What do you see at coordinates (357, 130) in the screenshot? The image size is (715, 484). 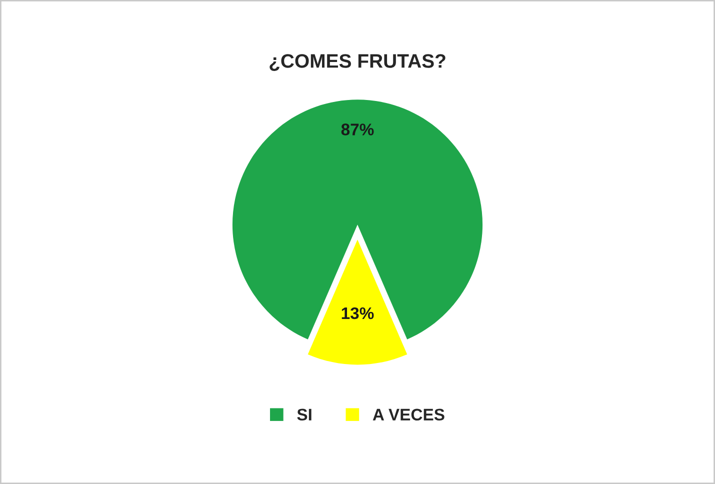 I see `data-label: 87%` at bounding box center [357, 130].